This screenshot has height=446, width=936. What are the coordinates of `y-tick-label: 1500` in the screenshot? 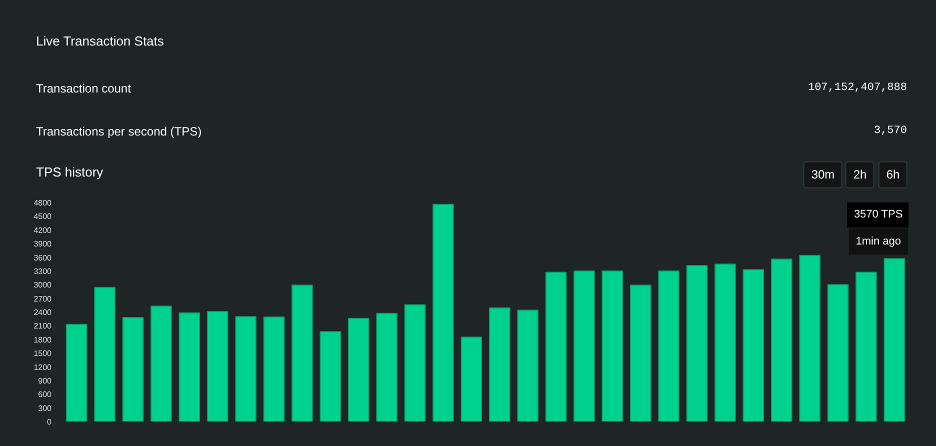 It's located at (43, 353).